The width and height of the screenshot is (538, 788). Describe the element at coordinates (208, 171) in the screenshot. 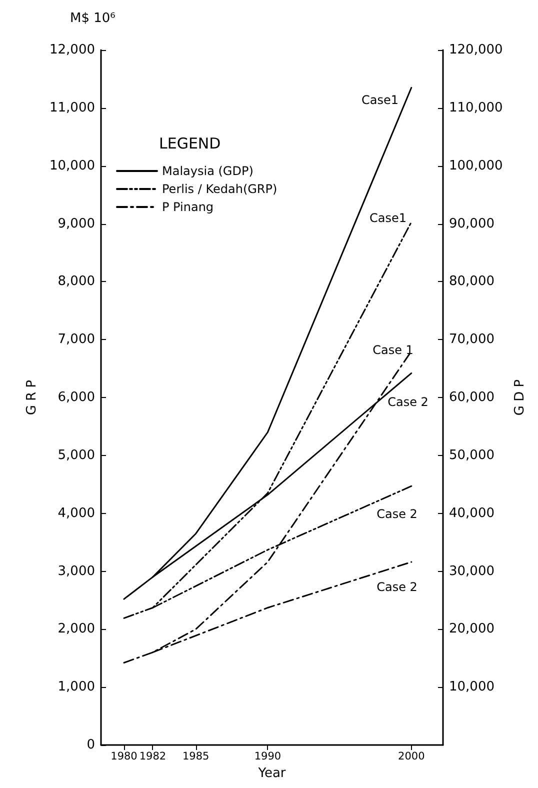

I see `legend-label: Malaysia (GDP)` at that location.